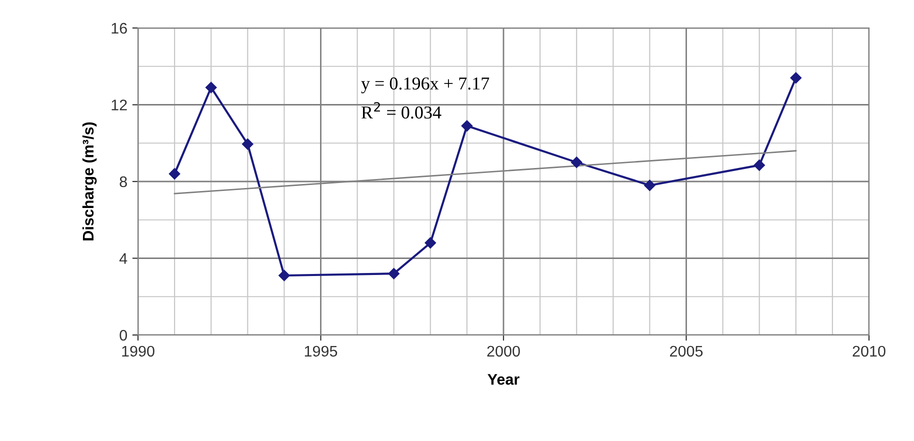  Describe the element at coordinates (503, 351) in the screenshot. I see `x-tick-label: 2000` at that location.